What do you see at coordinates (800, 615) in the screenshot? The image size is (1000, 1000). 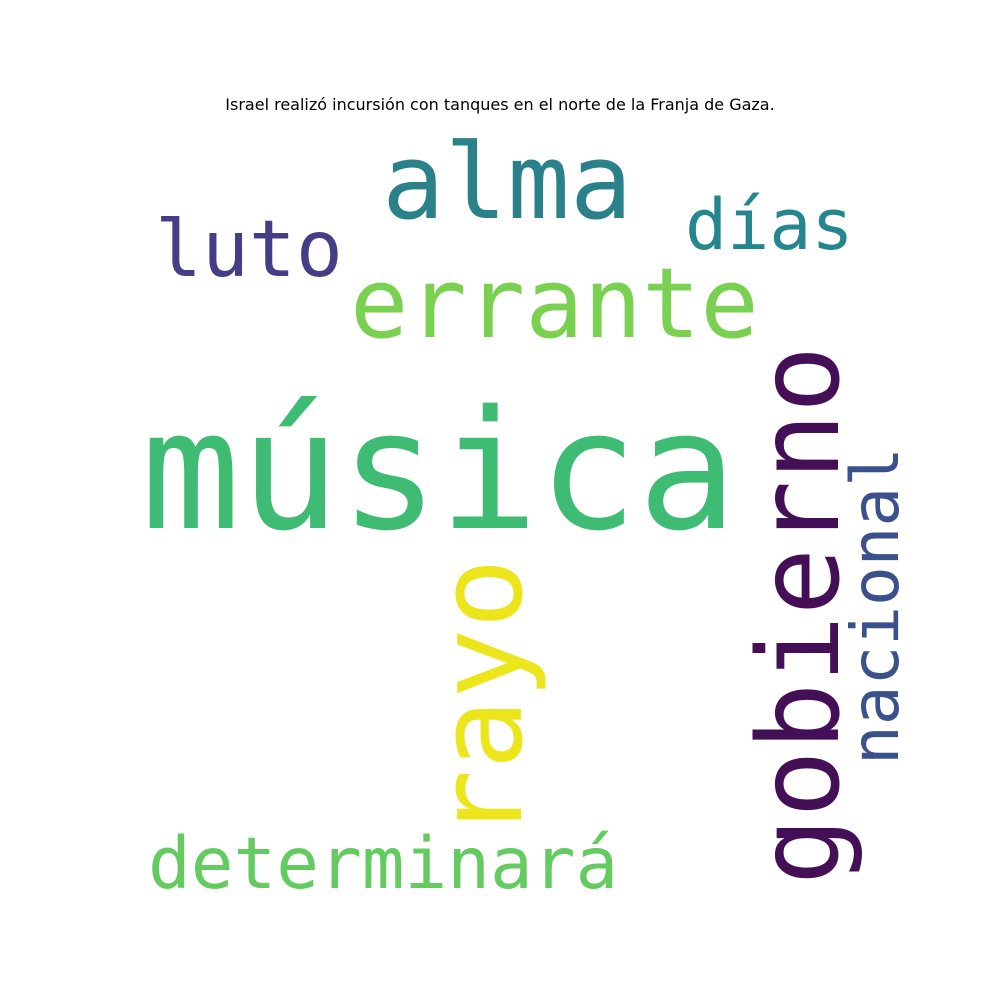 I see `word-gobierno: gobierno` at bounding box center [800, 615].